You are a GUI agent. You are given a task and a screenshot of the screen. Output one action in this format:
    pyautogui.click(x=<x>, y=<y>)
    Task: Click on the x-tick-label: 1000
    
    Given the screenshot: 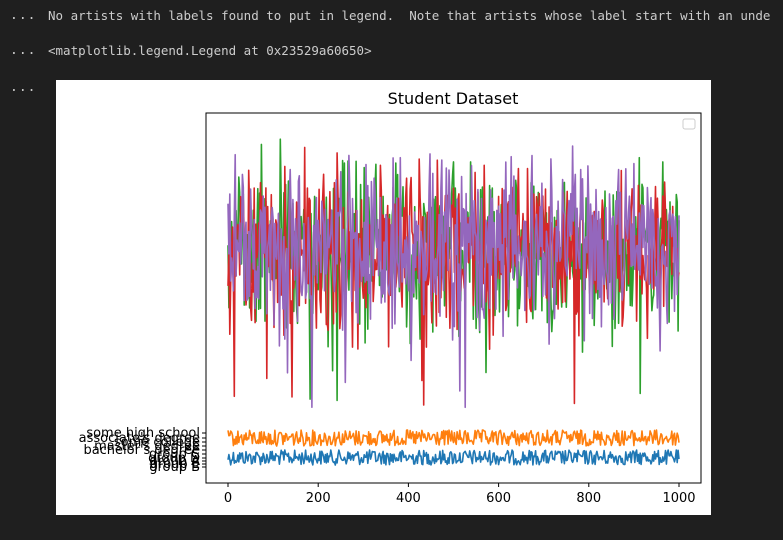 What is the action you would take?
    pyautogui.click(x=678, y=498)
    